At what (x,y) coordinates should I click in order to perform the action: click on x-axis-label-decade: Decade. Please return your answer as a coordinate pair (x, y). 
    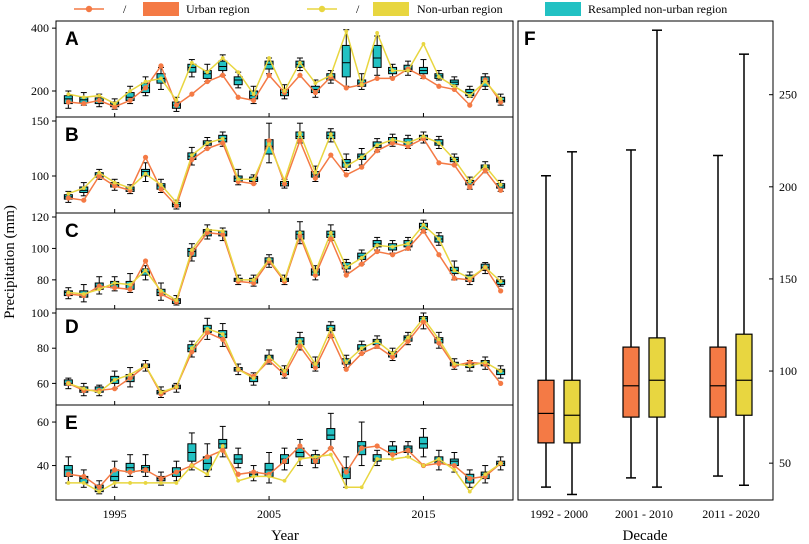
    Looking at the image, I should click on (645, 536).